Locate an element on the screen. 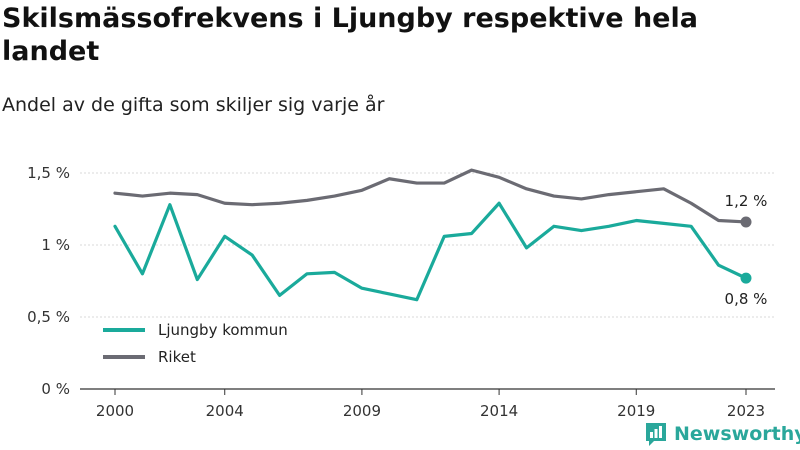 This screenshot has width=800, height=450. y-axis-ticks: 0 % 0,5 % 1 % 1,5 % is located at coordinates (48, 281).